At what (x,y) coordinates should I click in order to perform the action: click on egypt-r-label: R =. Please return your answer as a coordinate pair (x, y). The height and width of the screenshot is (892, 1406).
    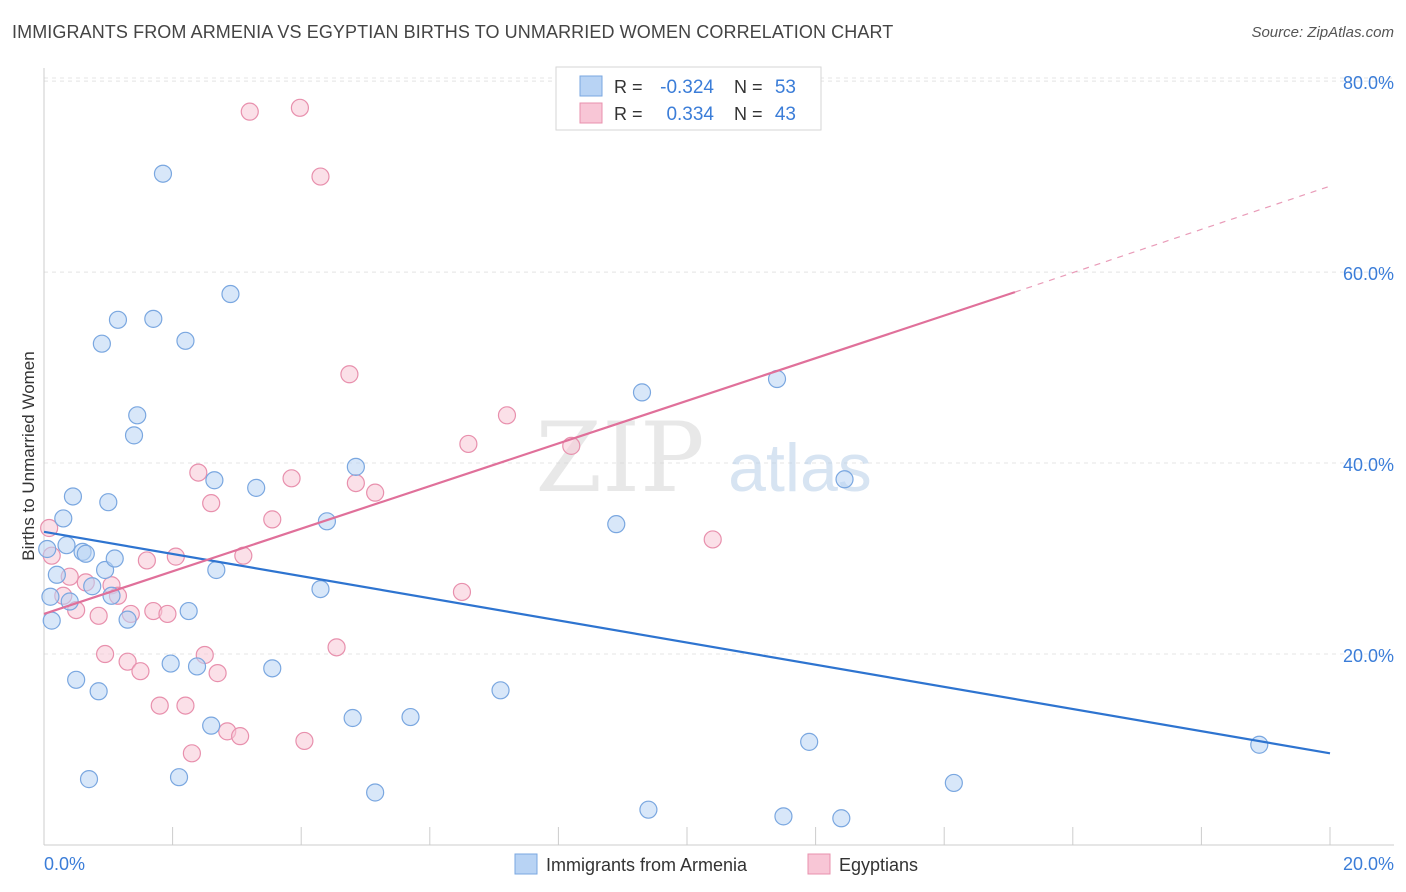
    Looking at the image, I should click on (628, 114).